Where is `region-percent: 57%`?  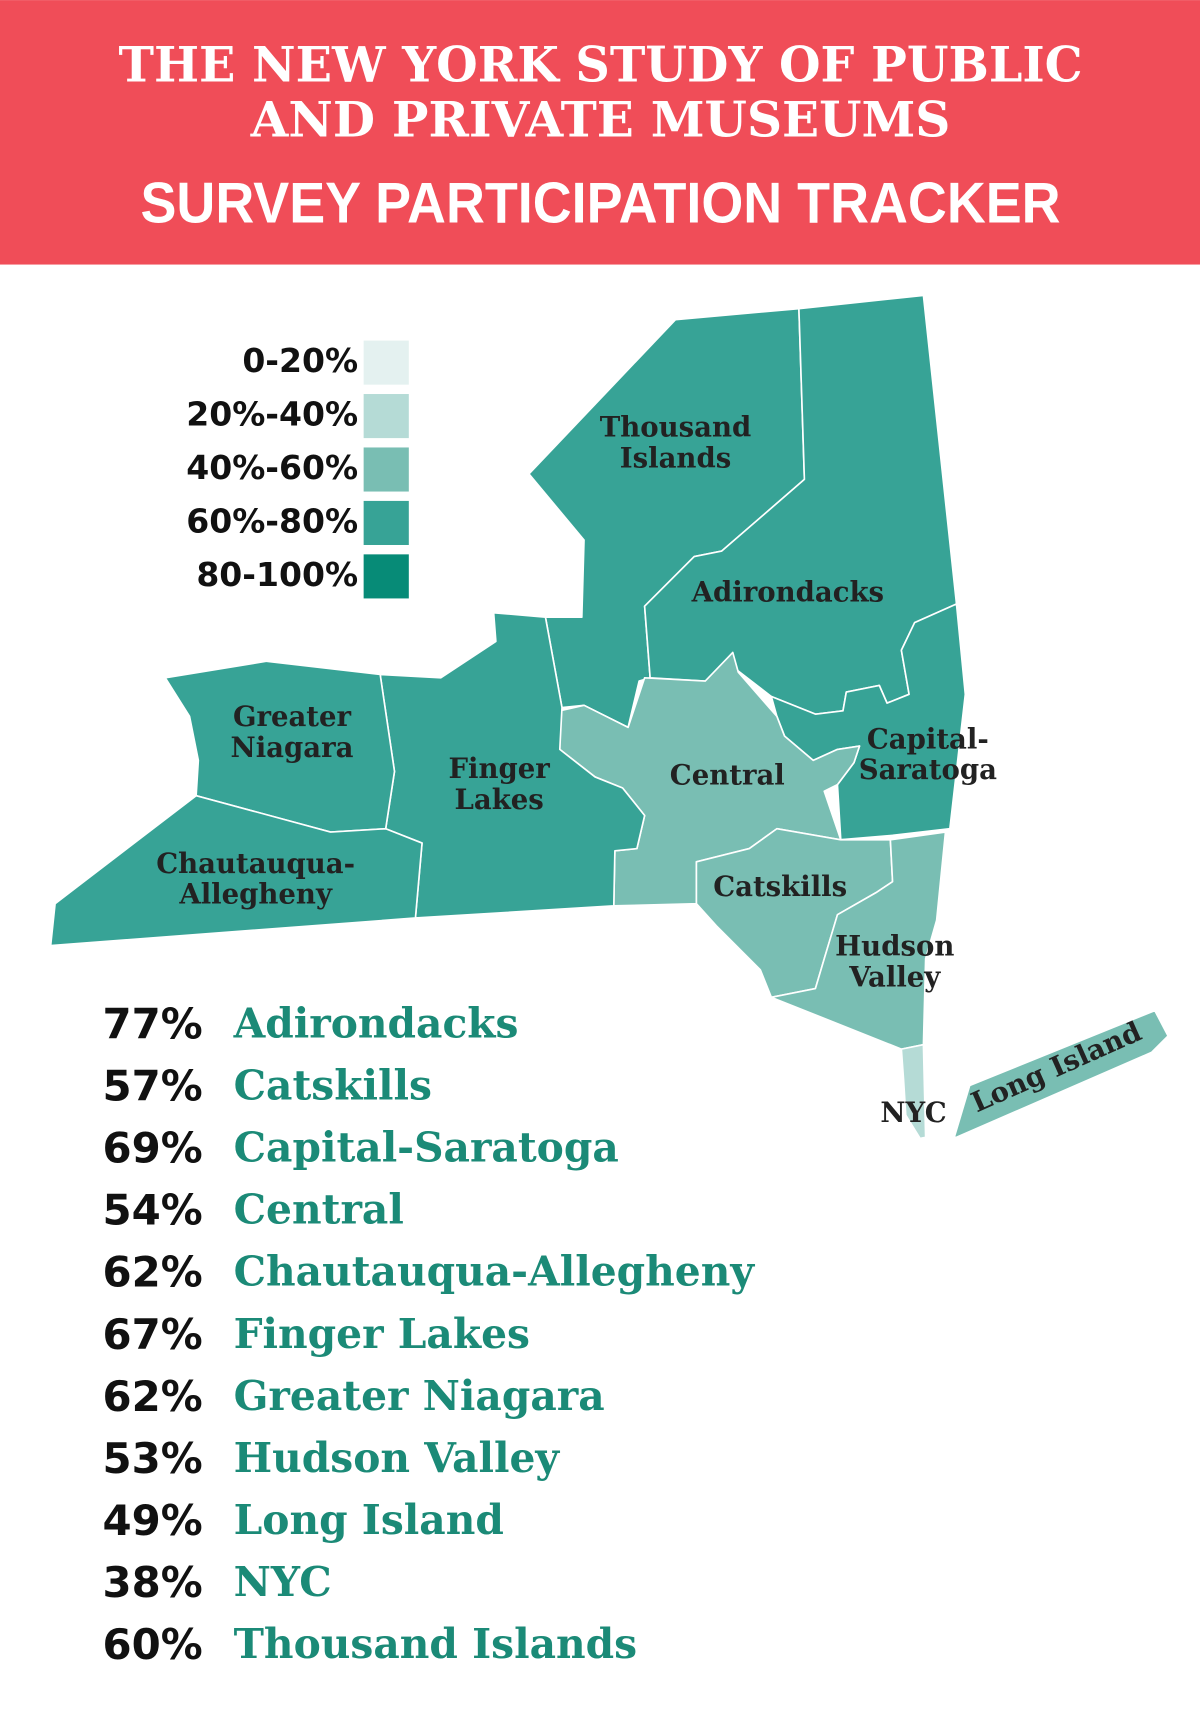 region-percent: 57% is located at coordinates (152, 1086).